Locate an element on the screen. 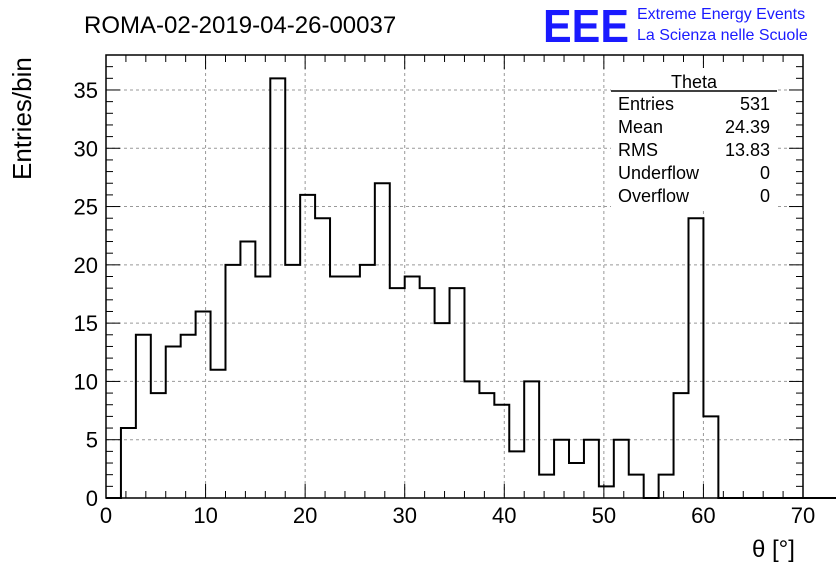  y-tick-label: 20 is located at coordinates (86, 265).